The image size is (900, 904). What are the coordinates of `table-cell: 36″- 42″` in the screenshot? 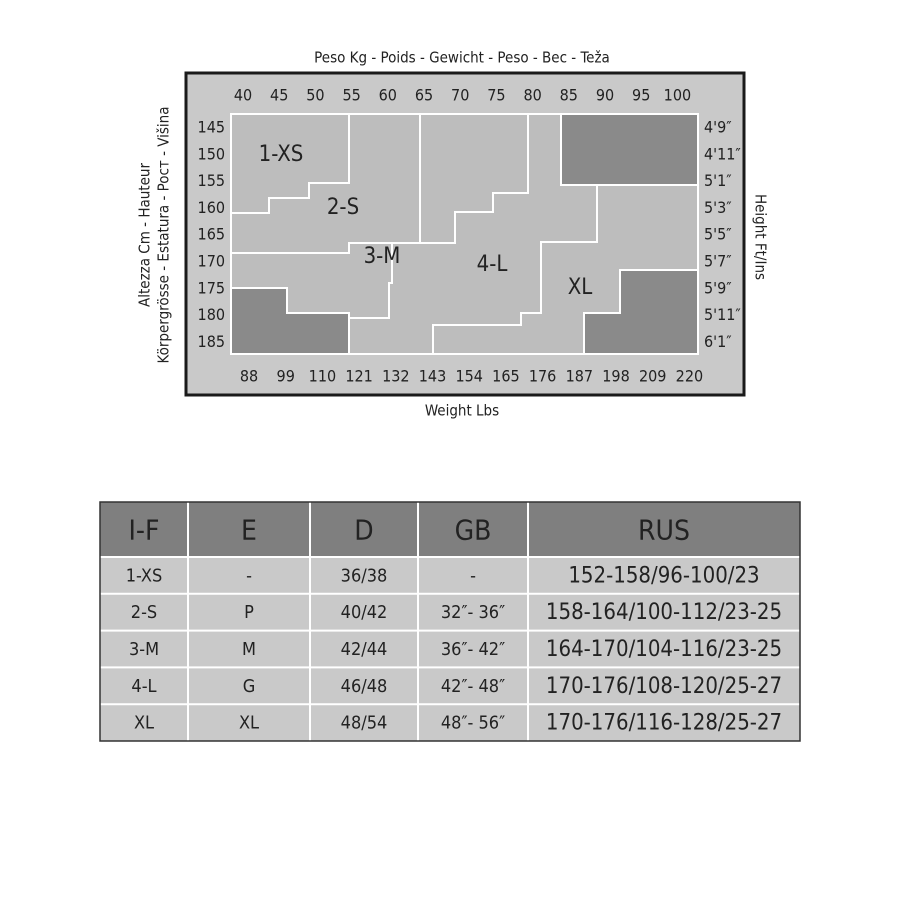 It's located at (473, 649).